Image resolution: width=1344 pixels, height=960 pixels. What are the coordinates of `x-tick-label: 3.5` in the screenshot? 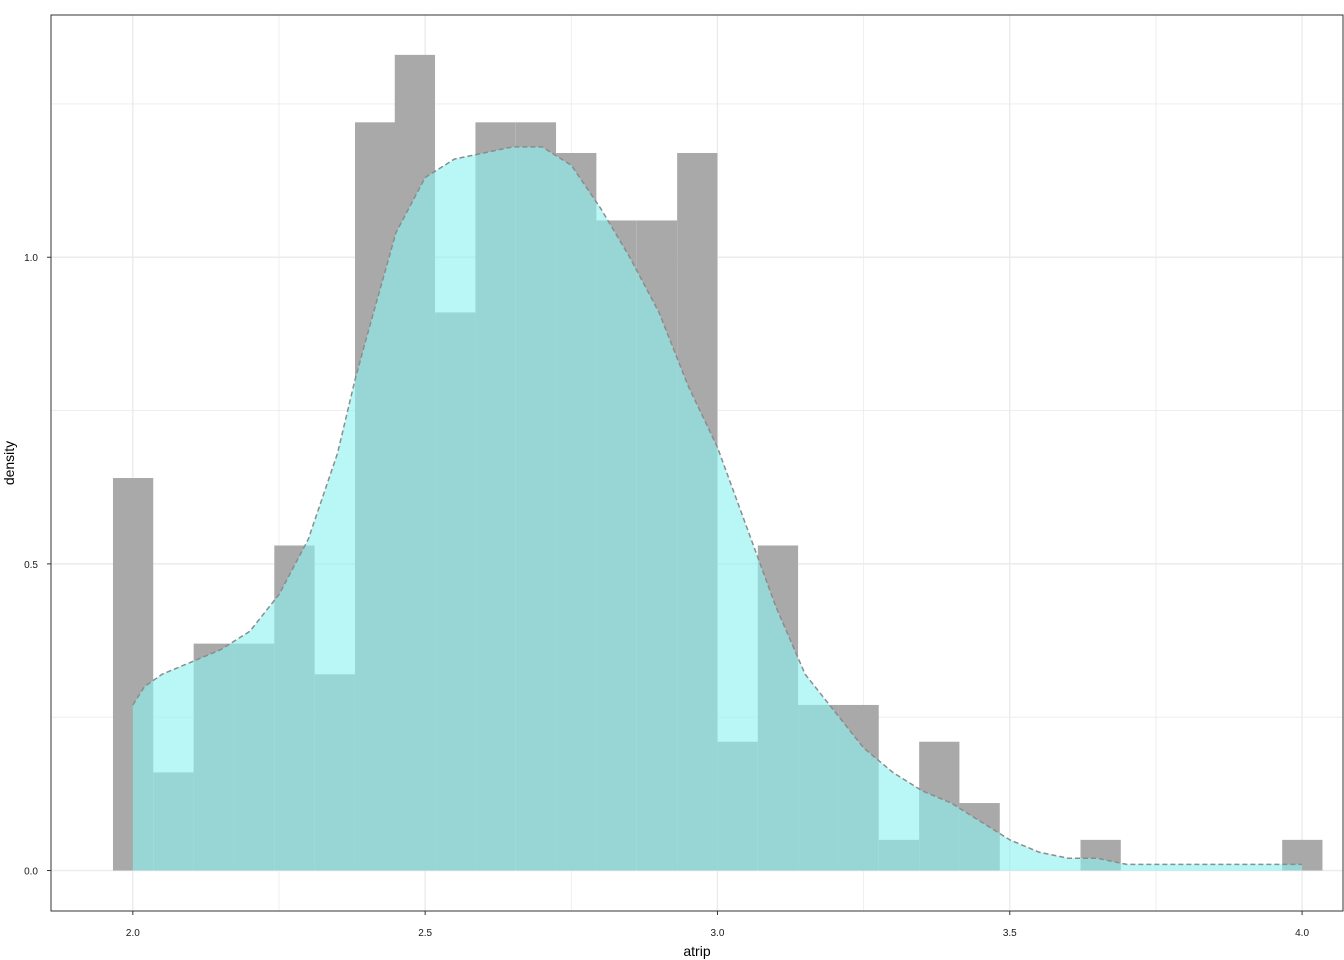 It's located at (1010, 933).